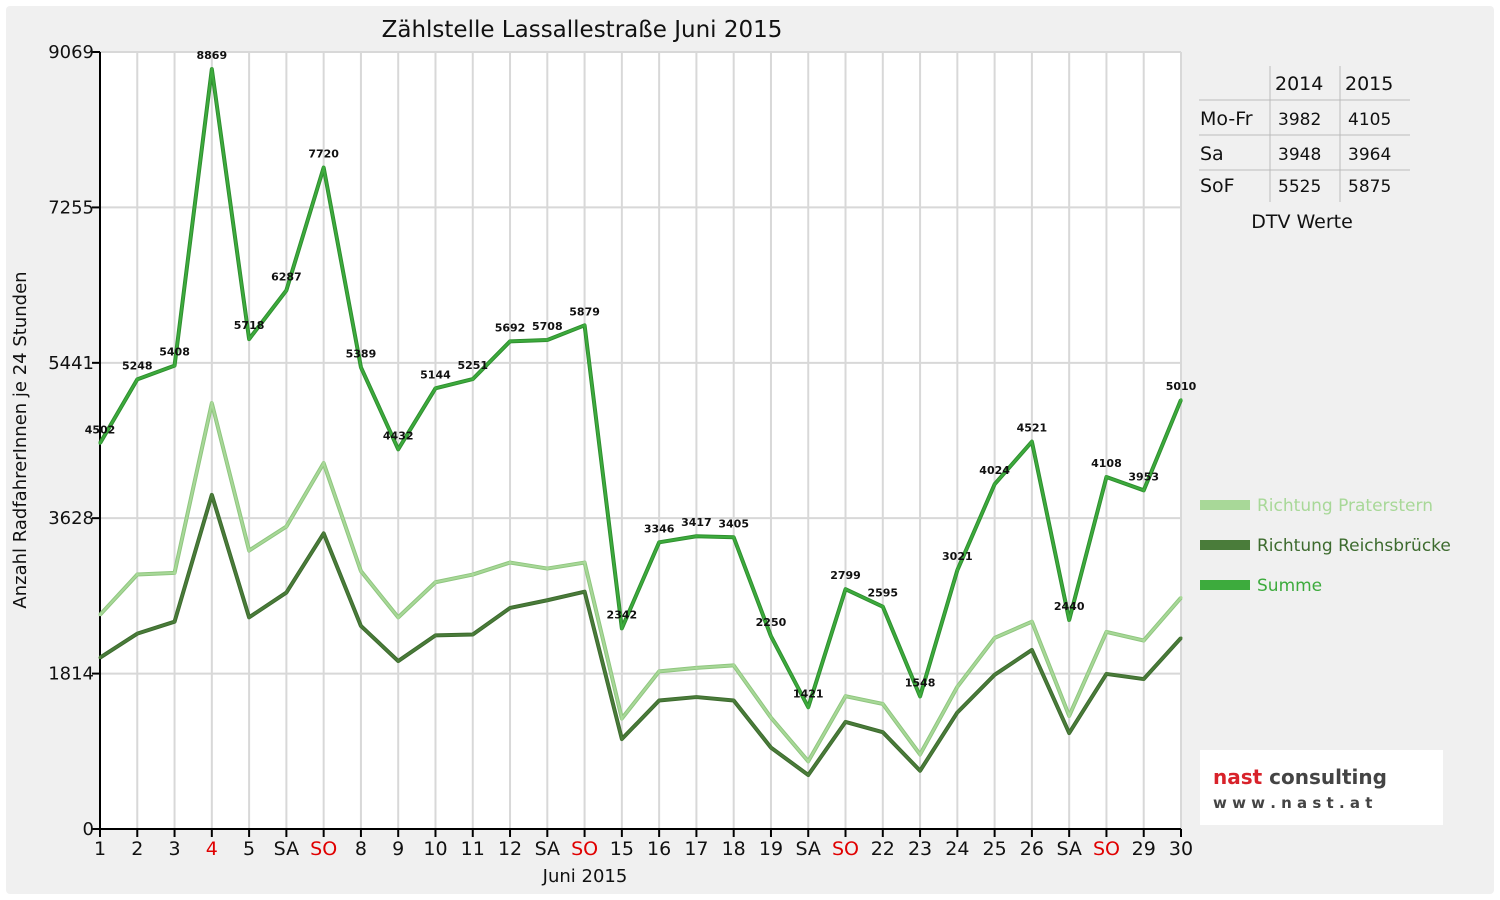 This screenshot has width=1500, height=900. What do you see at coordinates (771, 622) in the screenshot?
I see `data-label: 2250` at bounding box center [771, 622].